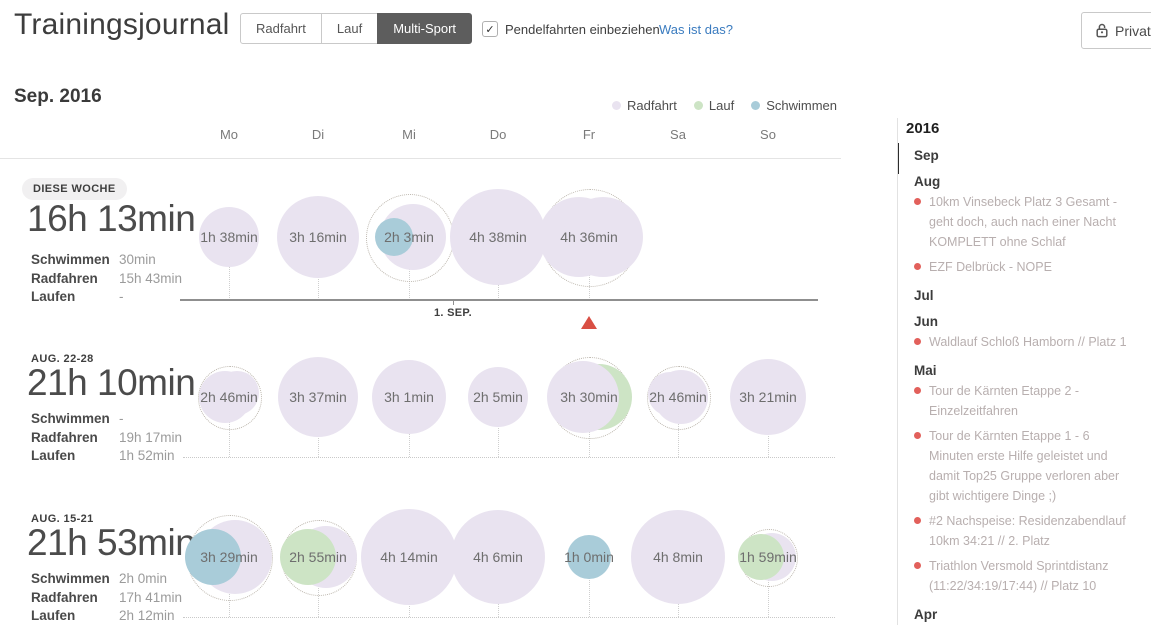 Image resolution: width=1151 pixels, height=625 pixels. What do you see at coordinates (281, 28) in the screenshot?
I see `filter-button-radfahrt: Radfahrt` at bounding box center [281, 28].